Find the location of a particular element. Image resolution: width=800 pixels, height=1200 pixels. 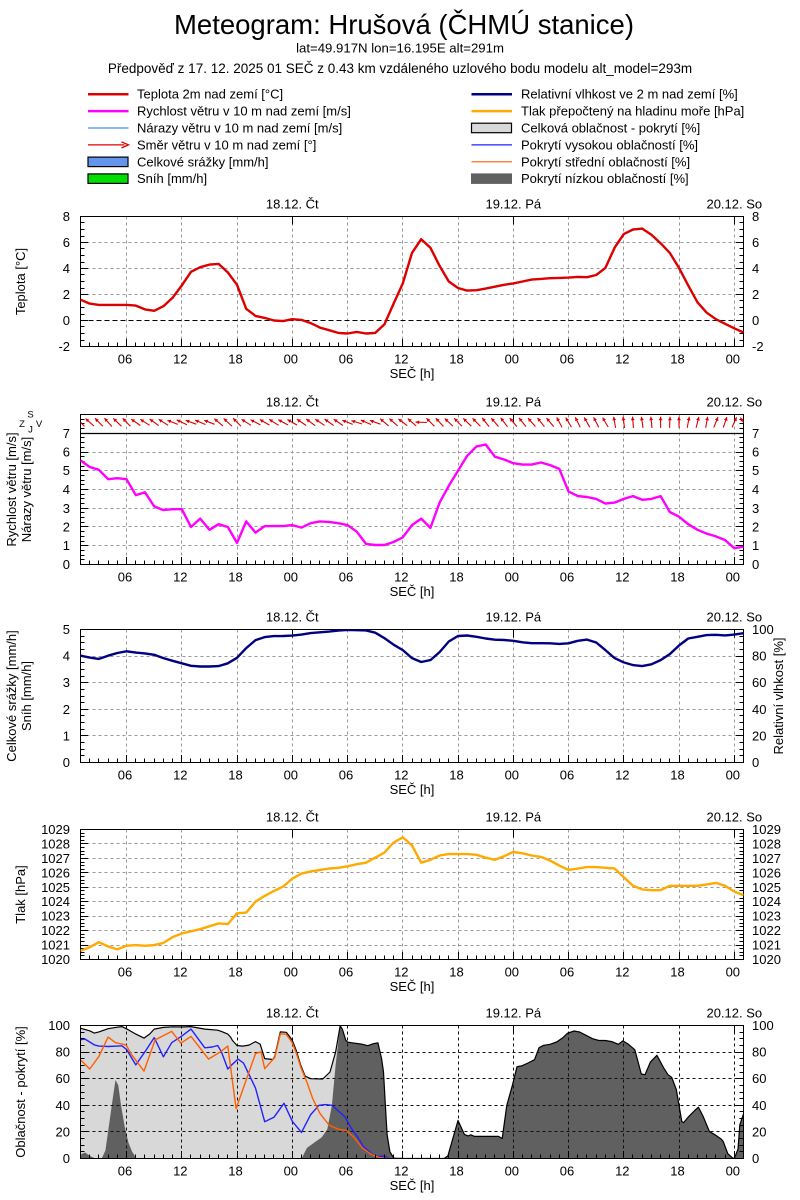

svg-text: Teplota 2m nad zemí [°C] is located at coordinates (210, 94).